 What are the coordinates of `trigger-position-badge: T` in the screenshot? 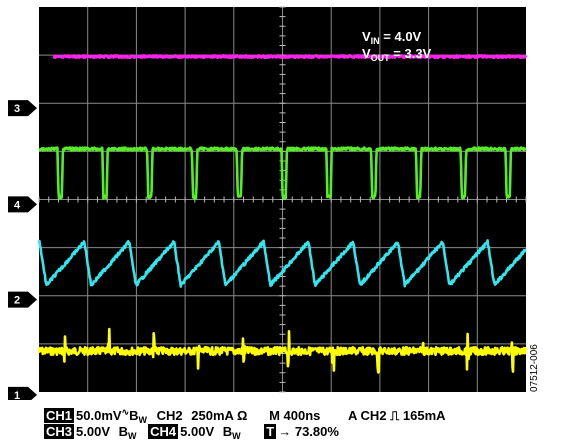 It's located at (270, 431).